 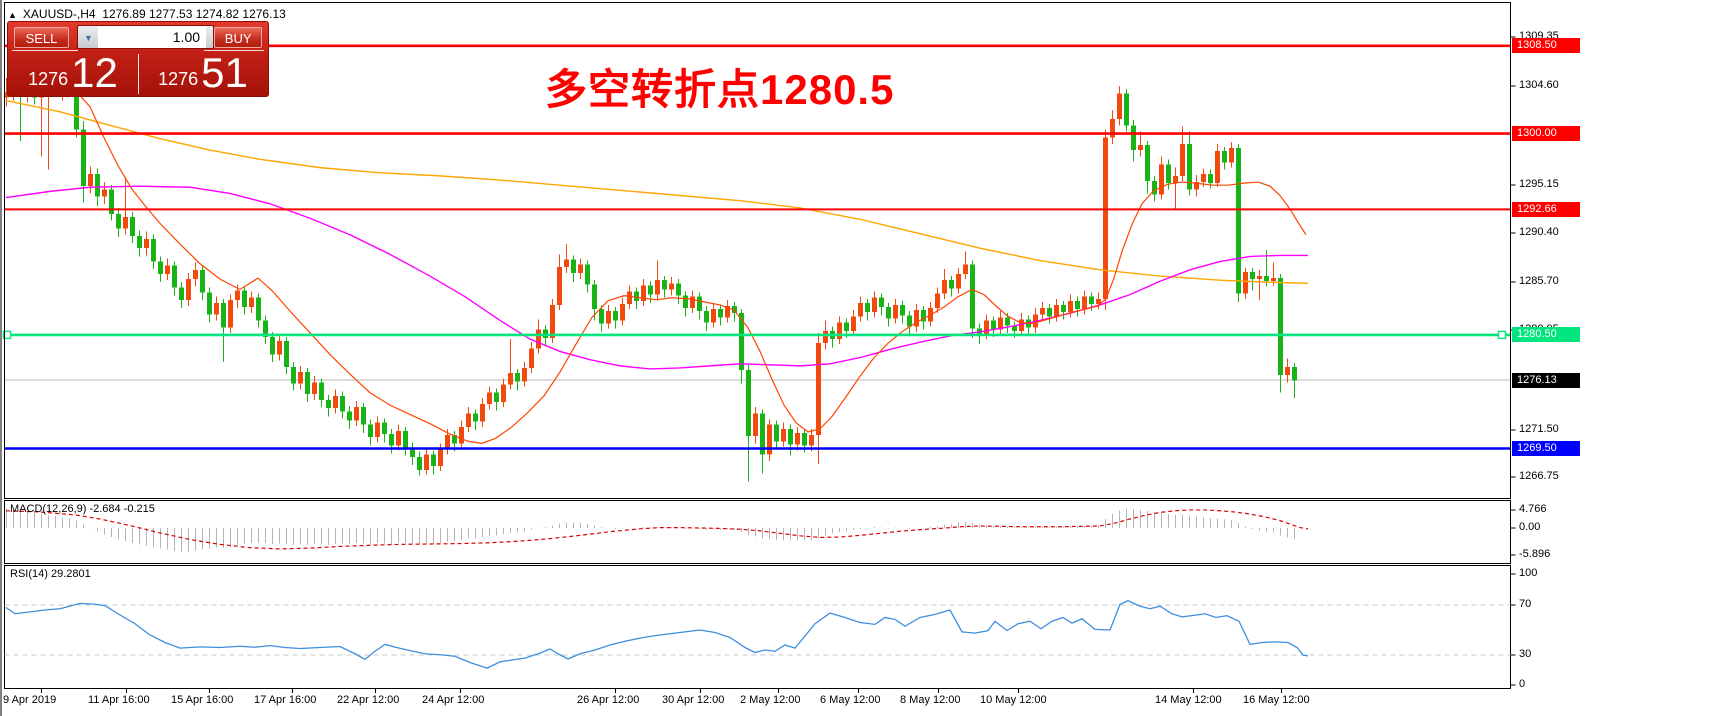 What do you see at coordinates (1546, 335) in the screenshot?
I see `price-tag-1280.50: 1280.50` at bounding box center [1546, 335].